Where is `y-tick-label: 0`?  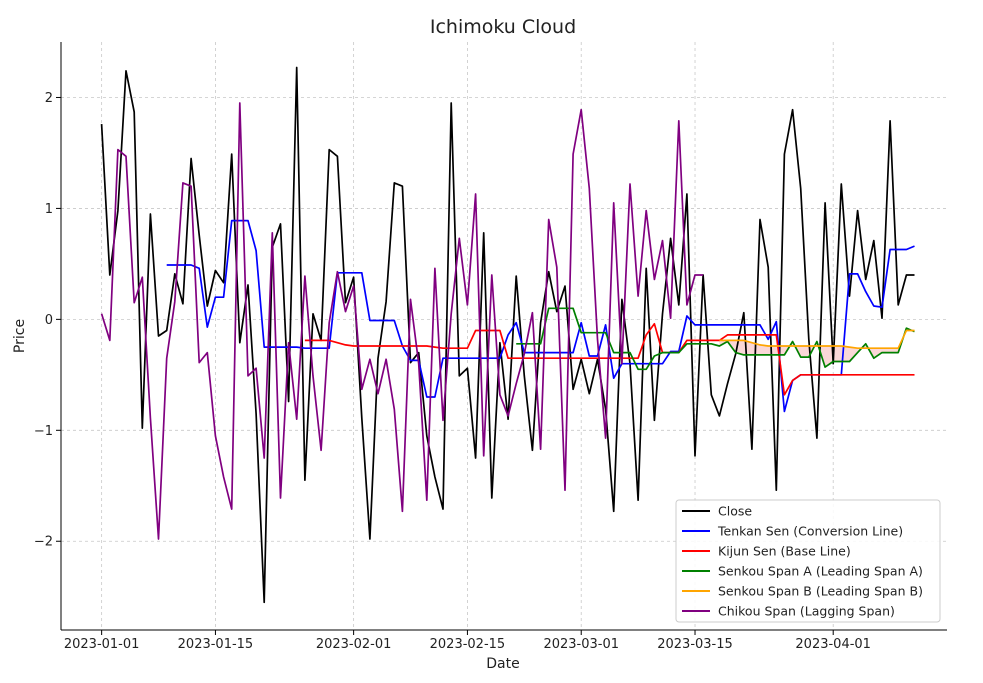
y-tick-label: 0 is located at coordinates (49, 320).